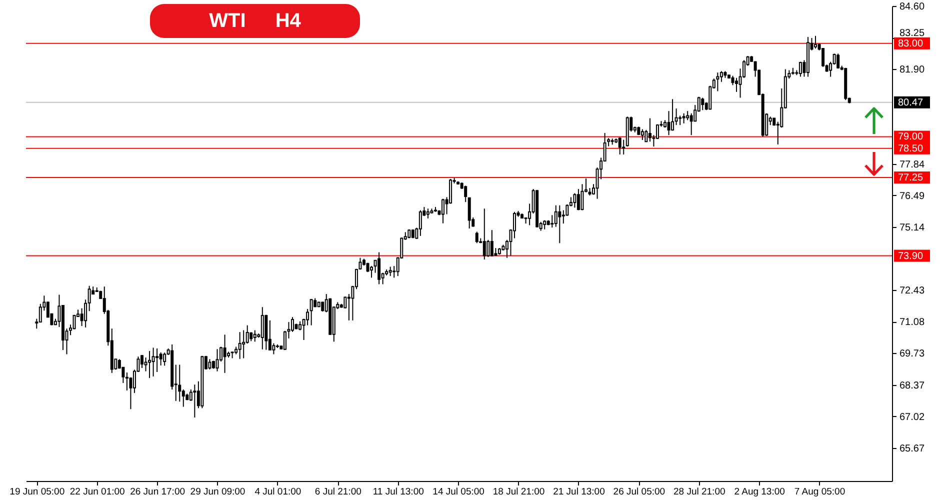 Image resolution: width=950 pixels, height=500 pixels. Describe the element at coordinates (759, 492) in the screenshot. I see `x-tick-label: 2 Aug 13:00` at that location.